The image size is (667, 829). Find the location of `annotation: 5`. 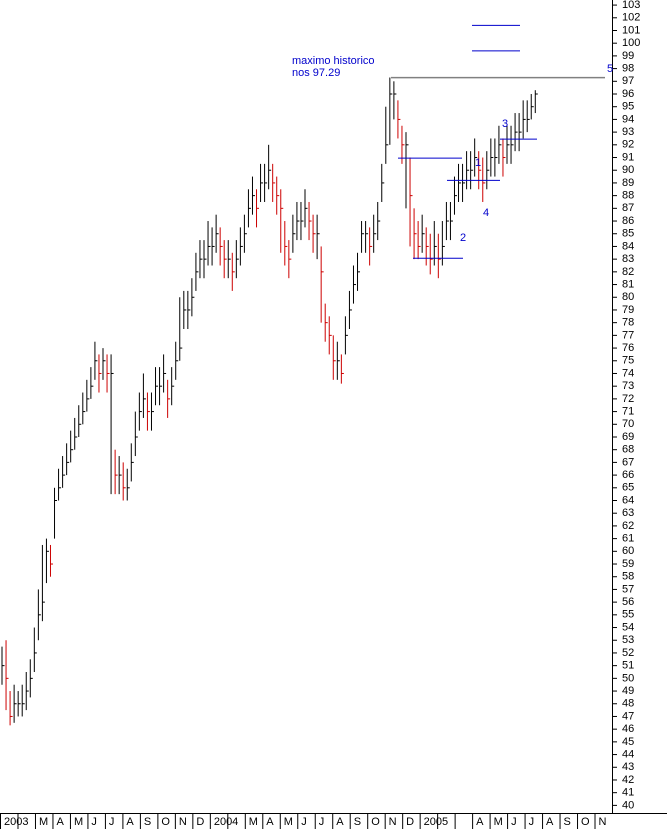

annotation: 5 is located at coordinates (610, 69).